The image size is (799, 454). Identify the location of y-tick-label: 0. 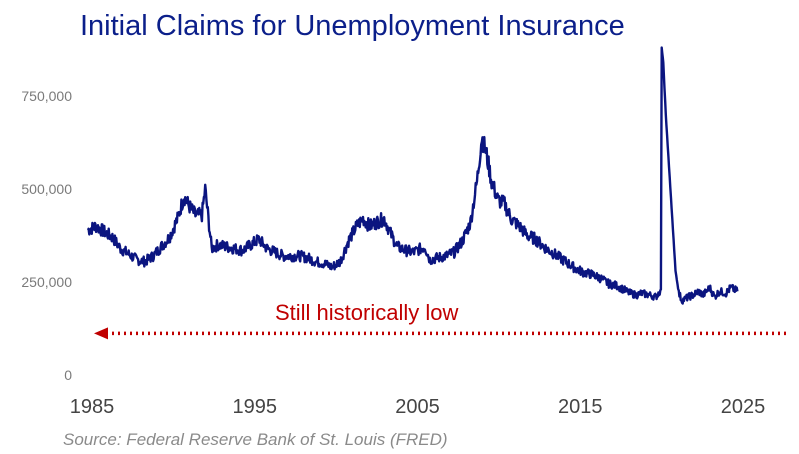
(68, 375).